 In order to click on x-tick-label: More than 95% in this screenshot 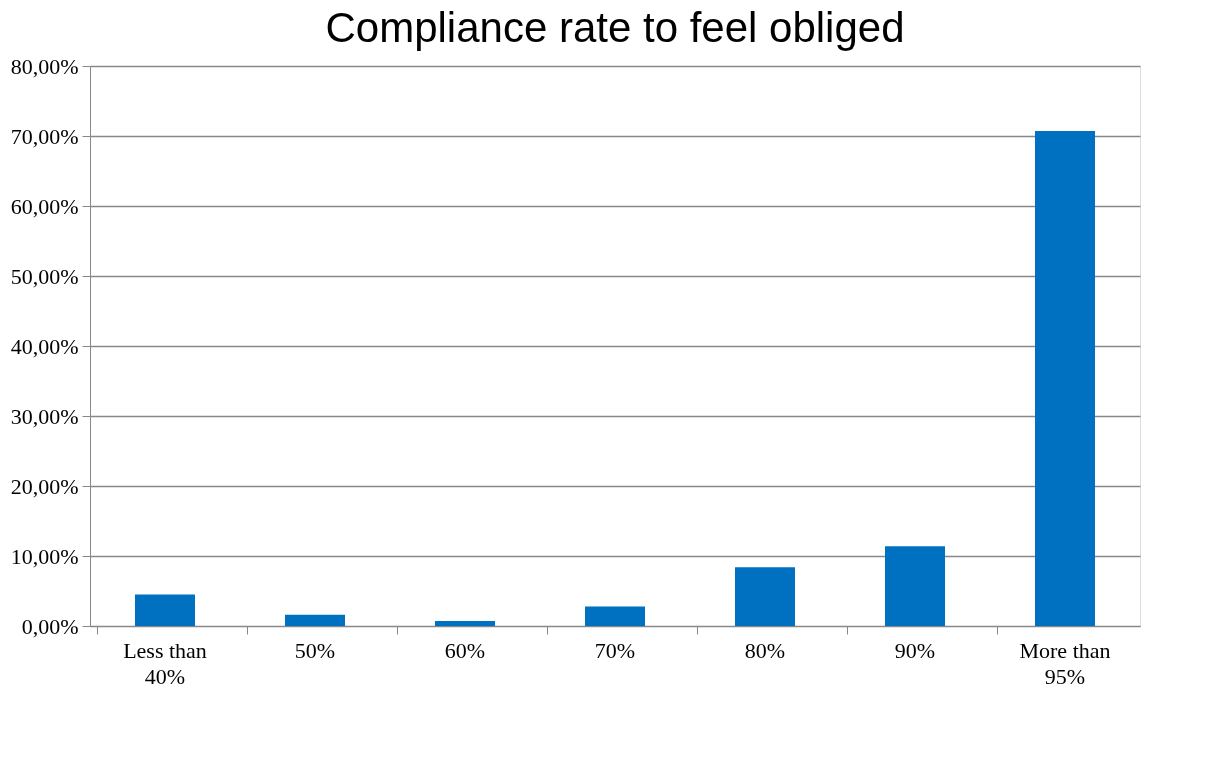, I will do `click(1065, 663)`.